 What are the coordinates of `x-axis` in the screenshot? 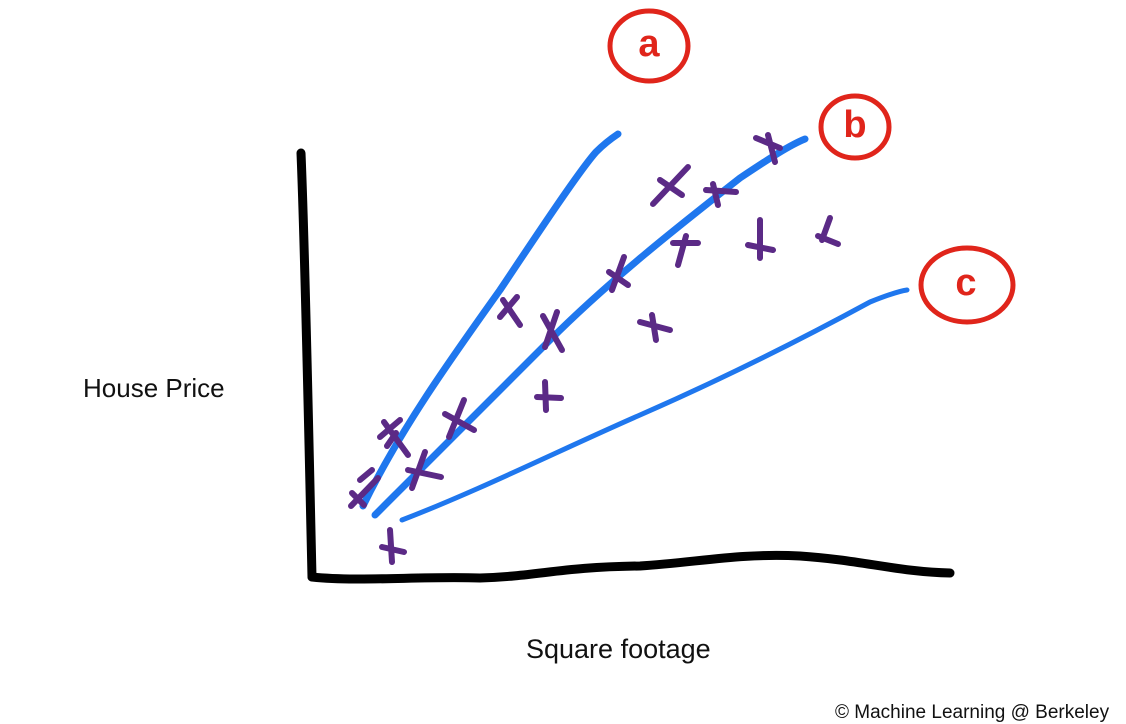 It's located at (631, 567).